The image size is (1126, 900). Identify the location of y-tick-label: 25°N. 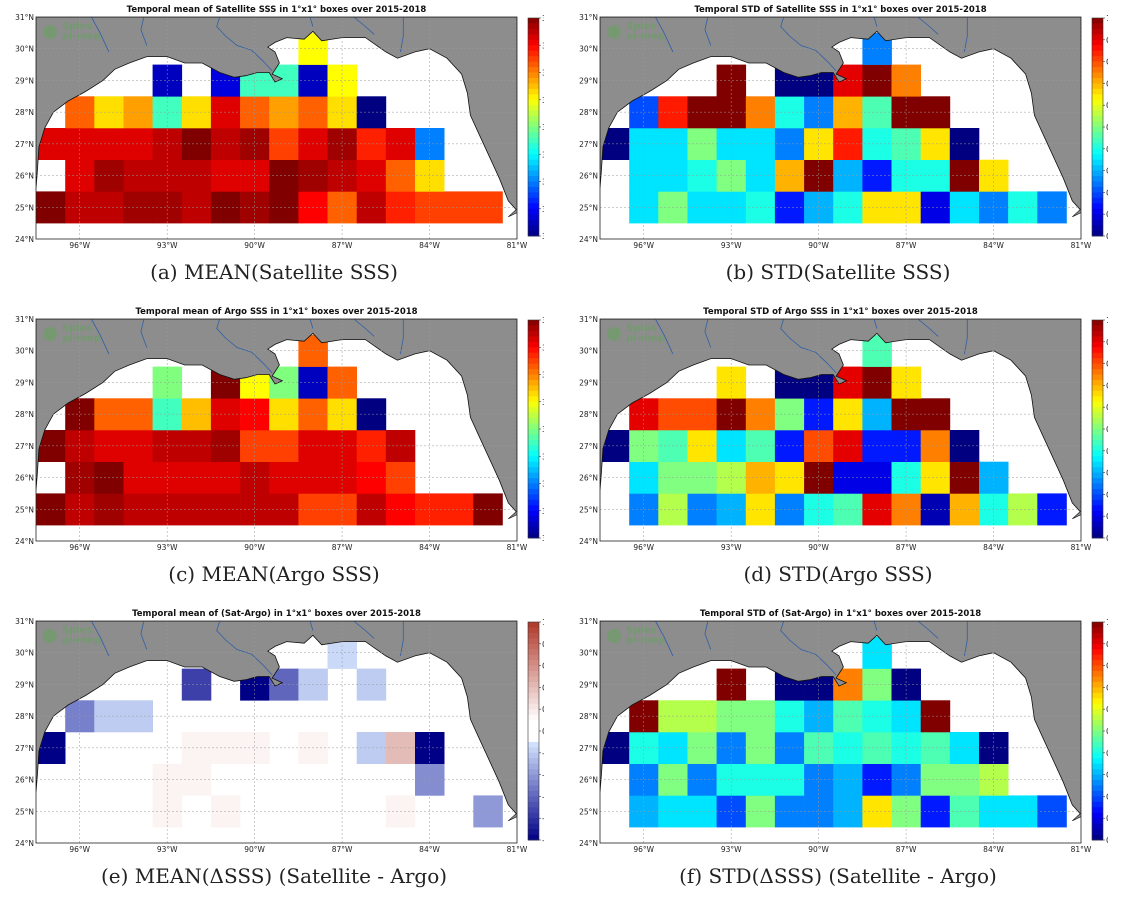
(24, 207).